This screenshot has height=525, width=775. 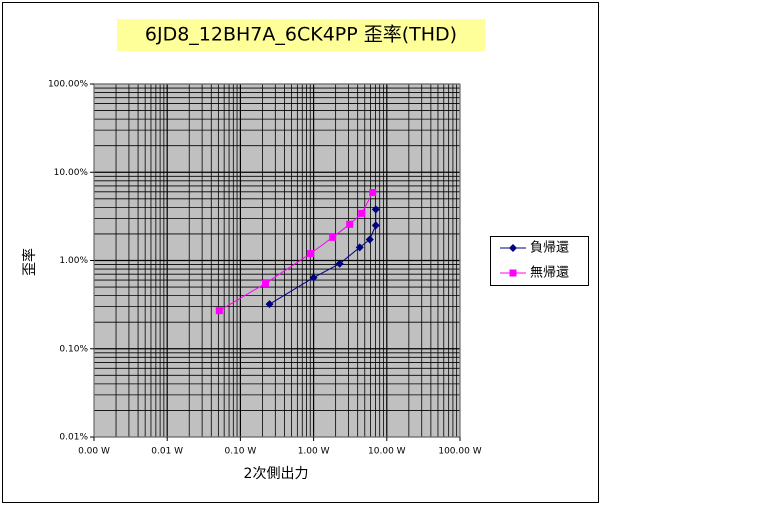 I want to click on x-tick-label: 0.00 W, so click(x=94, y=452).